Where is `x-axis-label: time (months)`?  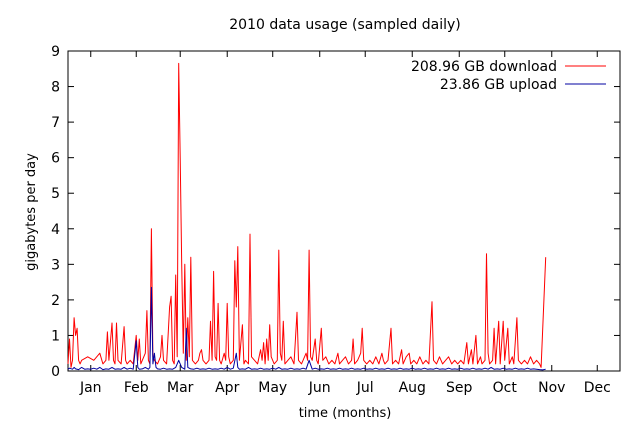 x-axis-label: time (months) is located at coordinates (345, 413).